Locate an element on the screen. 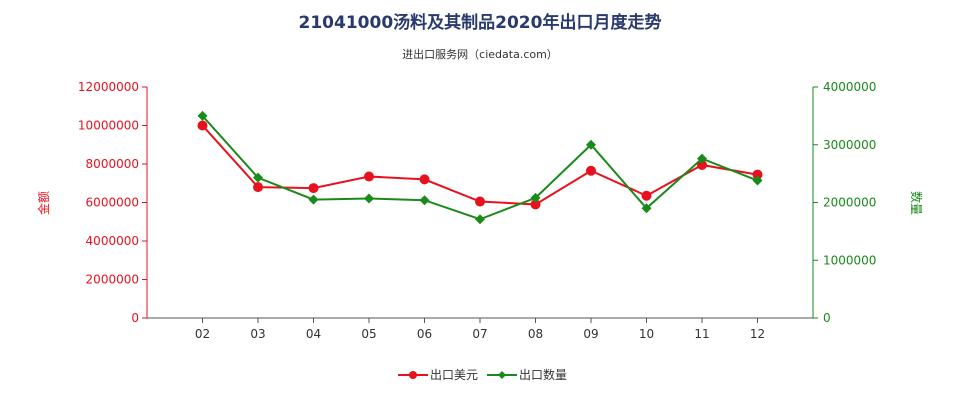 Image resolution: width=960 pixels, height=404 pixels. y-right-tick-label: 3000000 is located at coordinates (849, 145).